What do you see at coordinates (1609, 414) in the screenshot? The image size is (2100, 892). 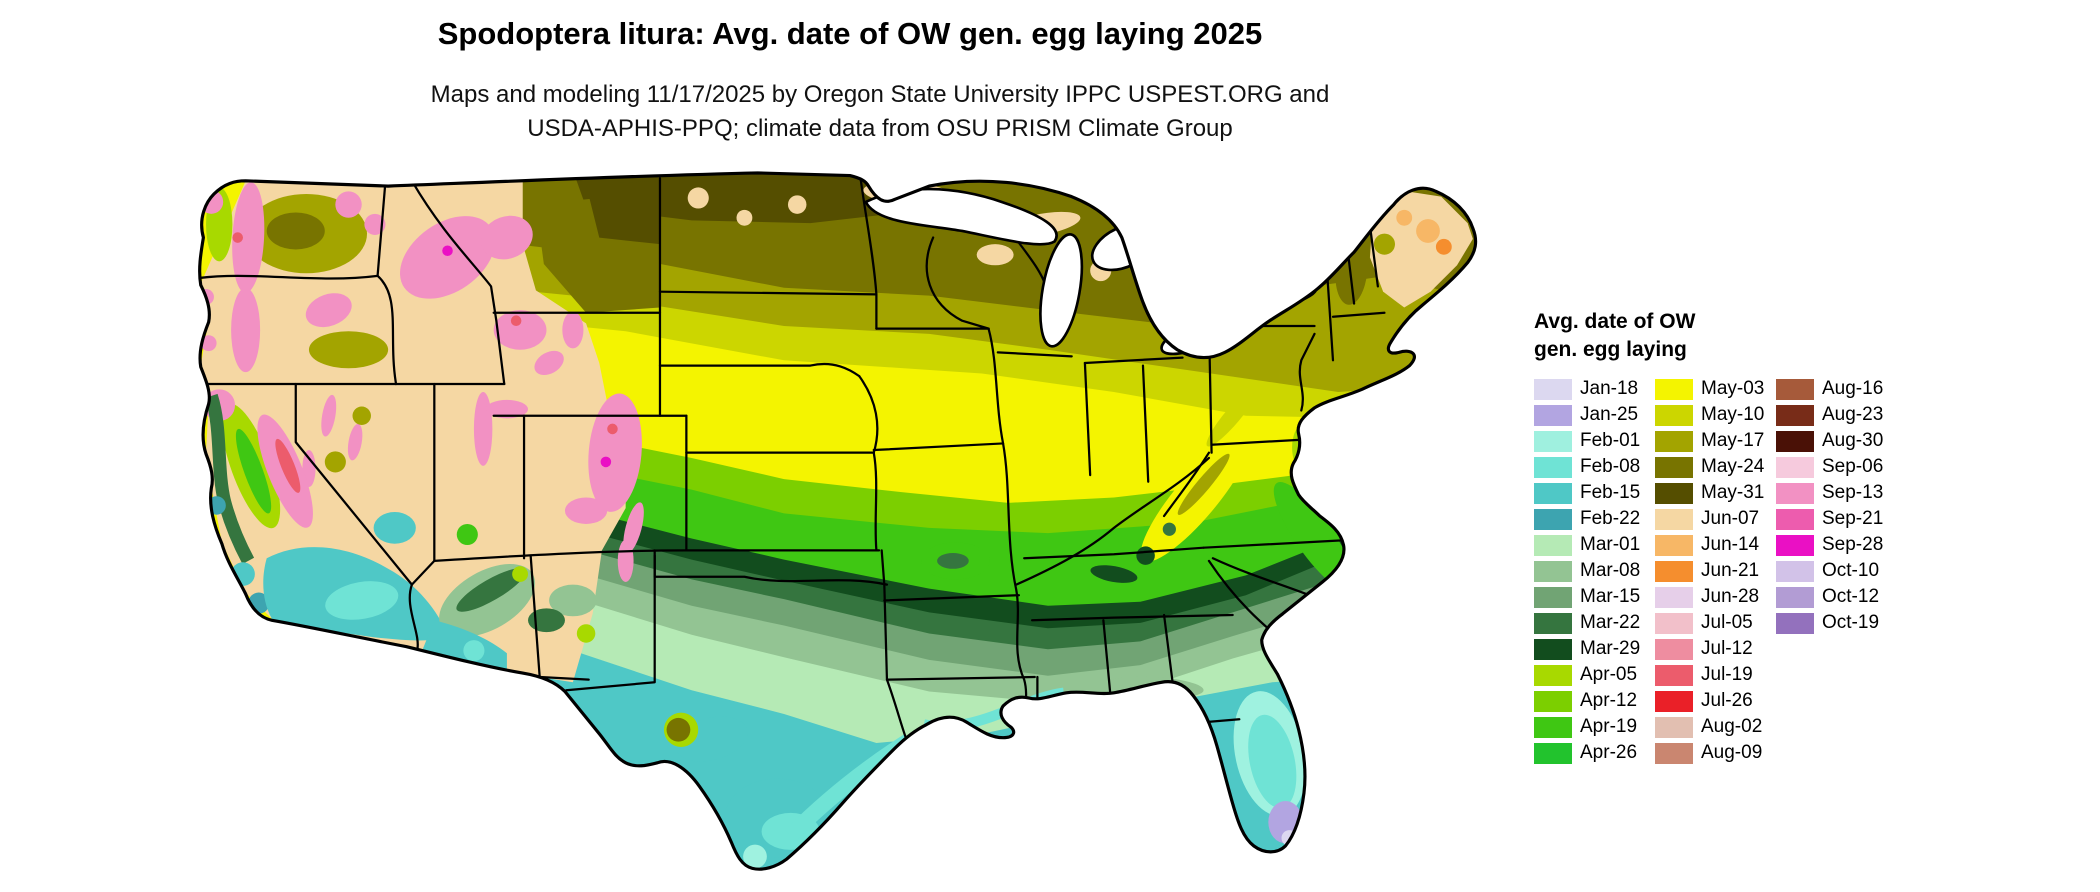 I see `legend-entry-label: Jan-25` at bounding box center [1609, 414].